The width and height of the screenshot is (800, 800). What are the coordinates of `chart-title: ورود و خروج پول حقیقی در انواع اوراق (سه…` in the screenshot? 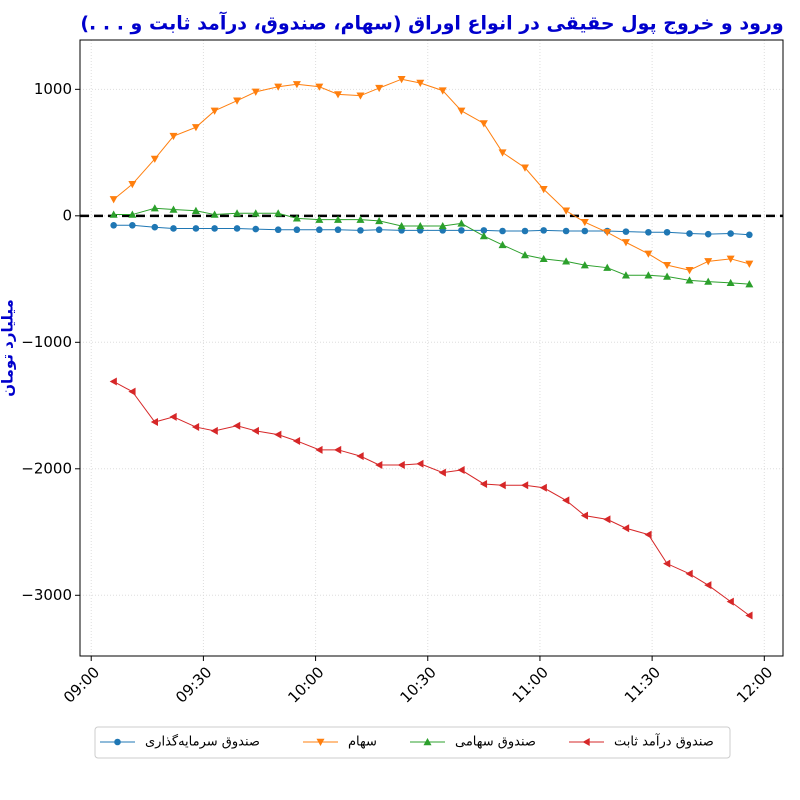 It's located at (431, 23).